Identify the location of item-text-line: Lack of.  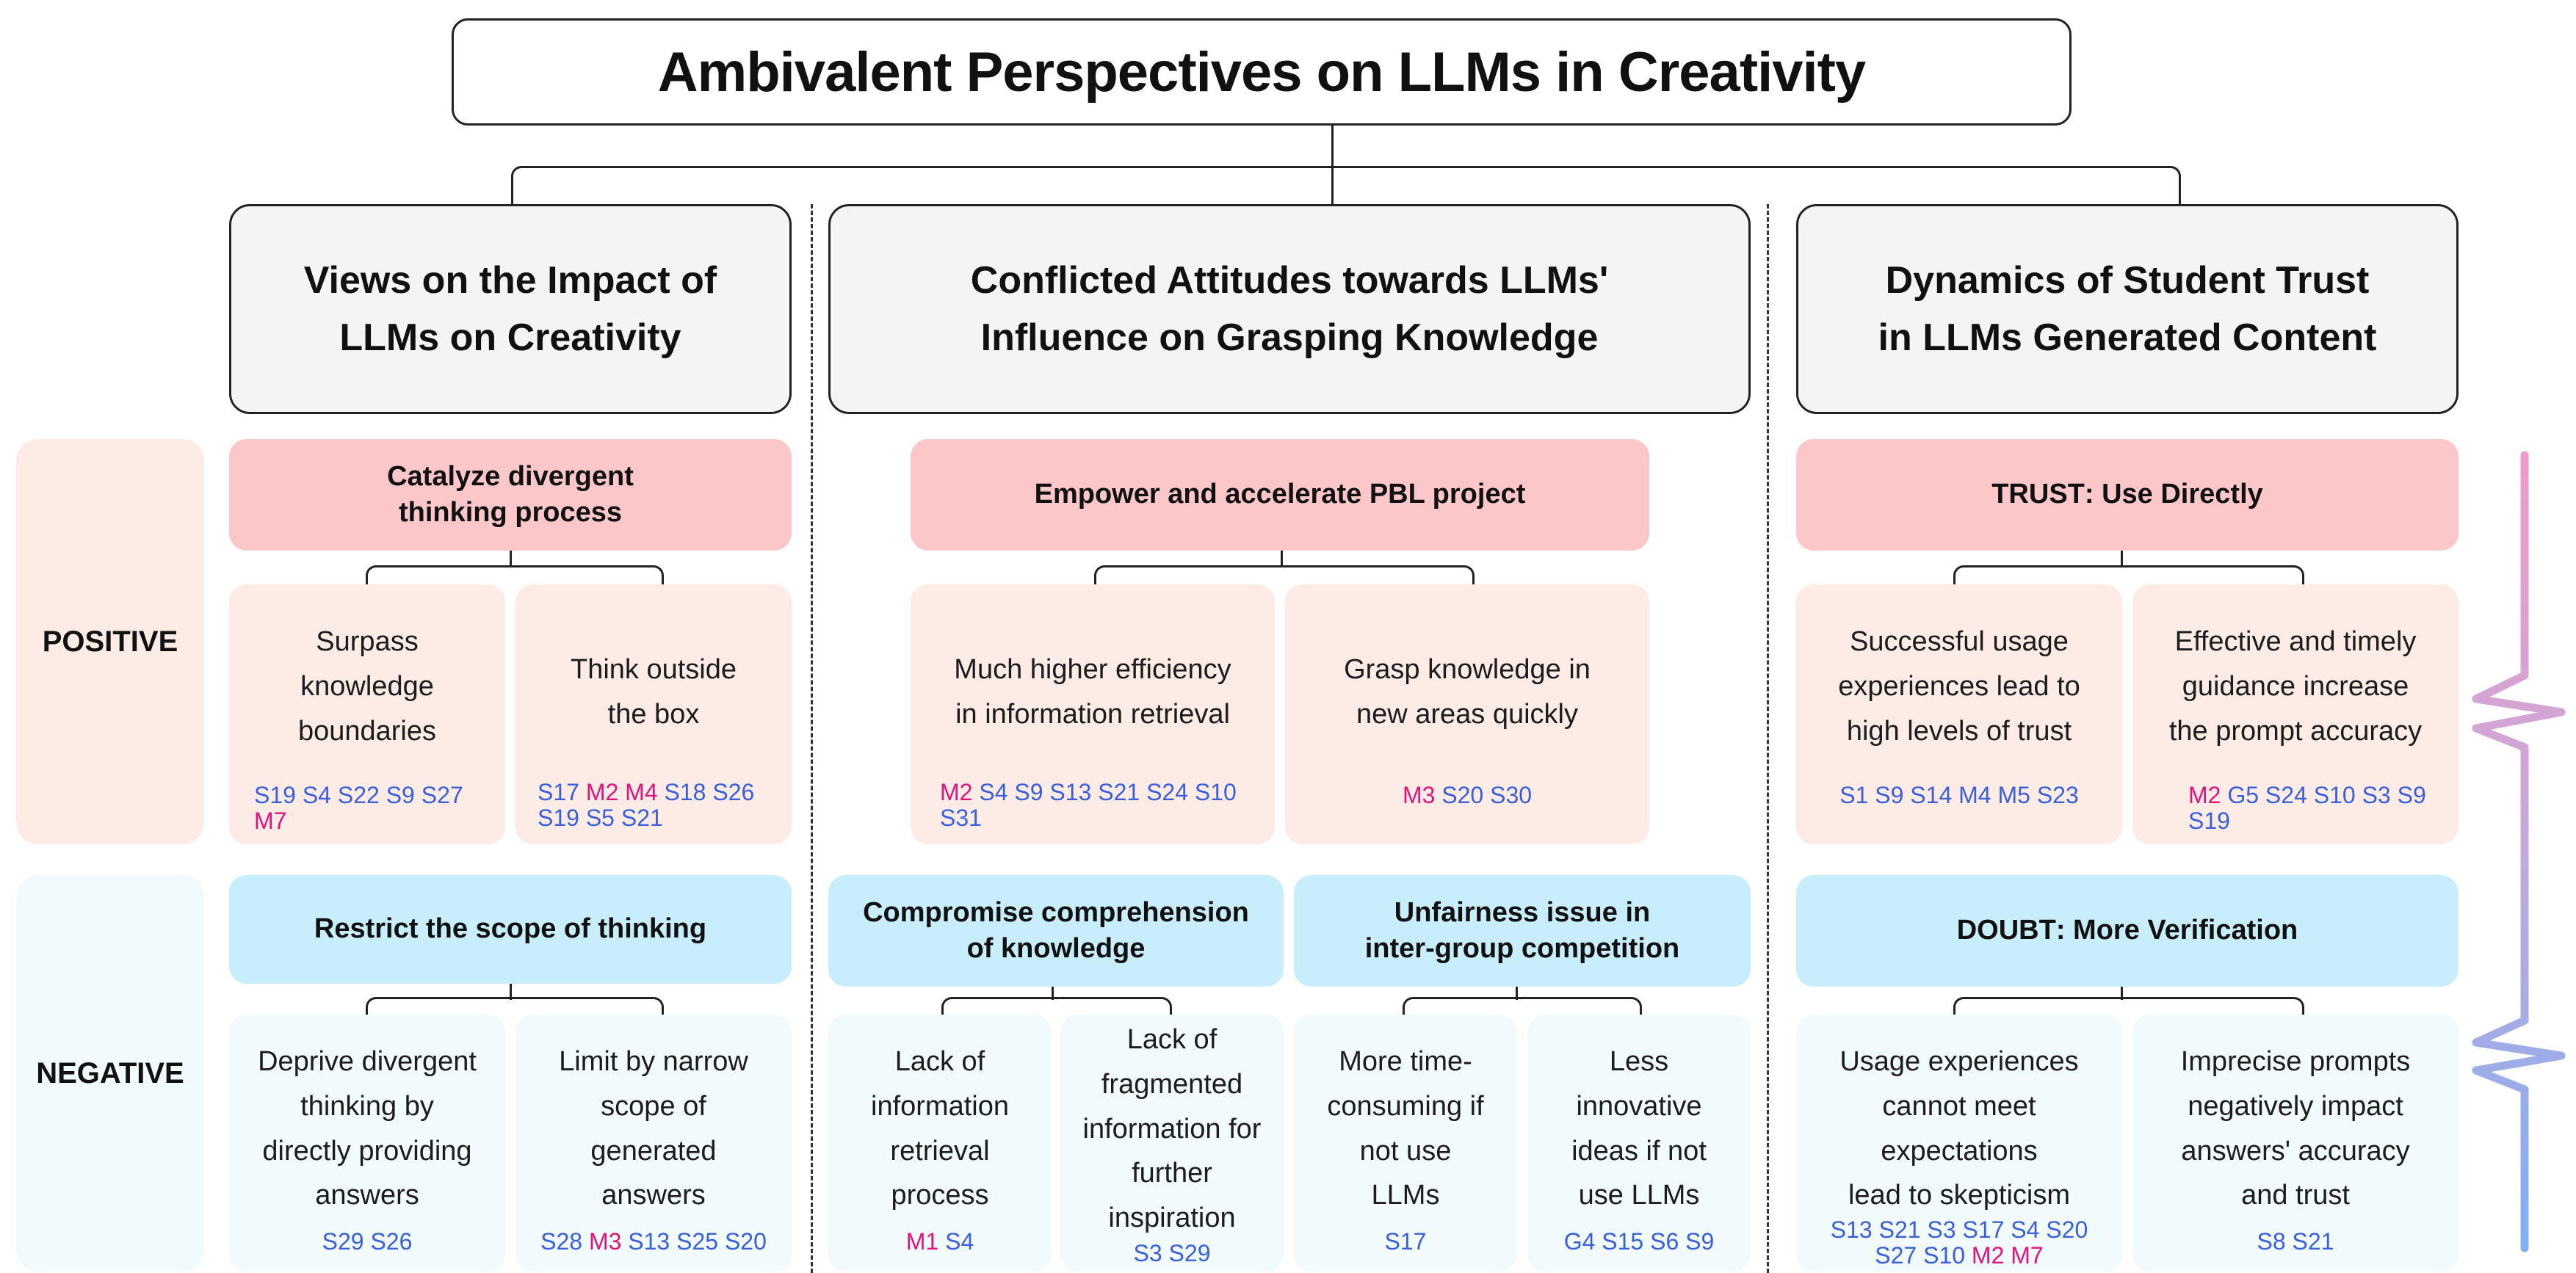
(939, 1061).